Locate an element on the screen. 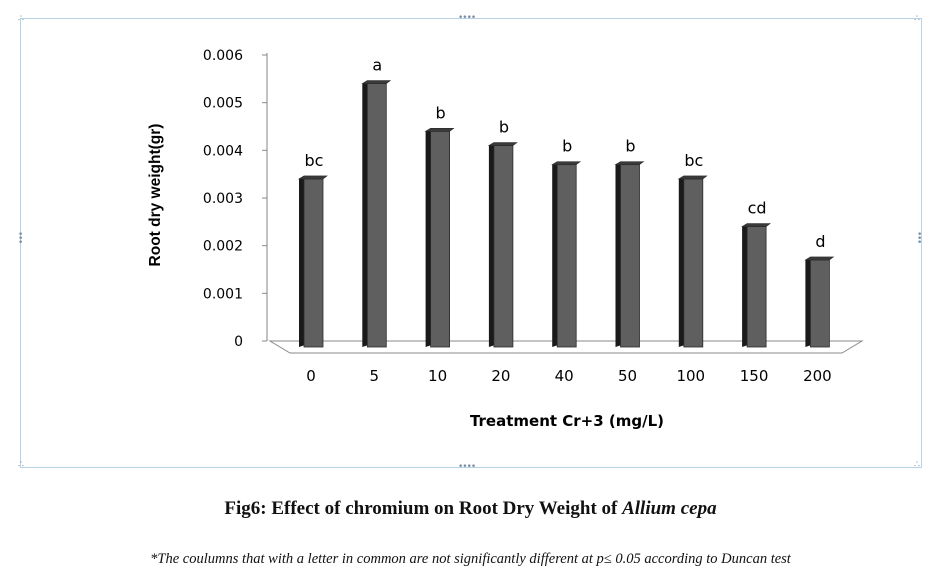 The image size is (941, 577). resize-handle-top-right: ∴ is located at coordinates (917, 19).